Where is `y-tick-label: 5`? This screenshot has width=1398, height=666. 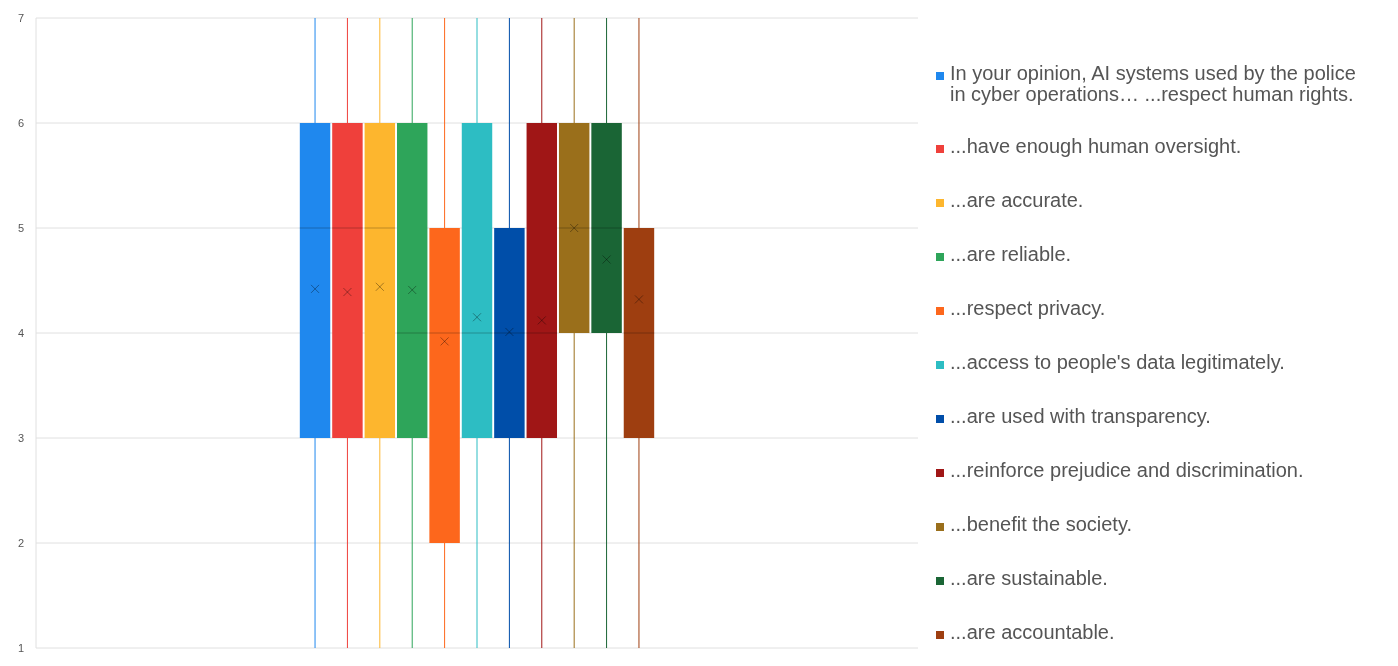 y-tick-label: 5 is located at coordinates (20, 227).